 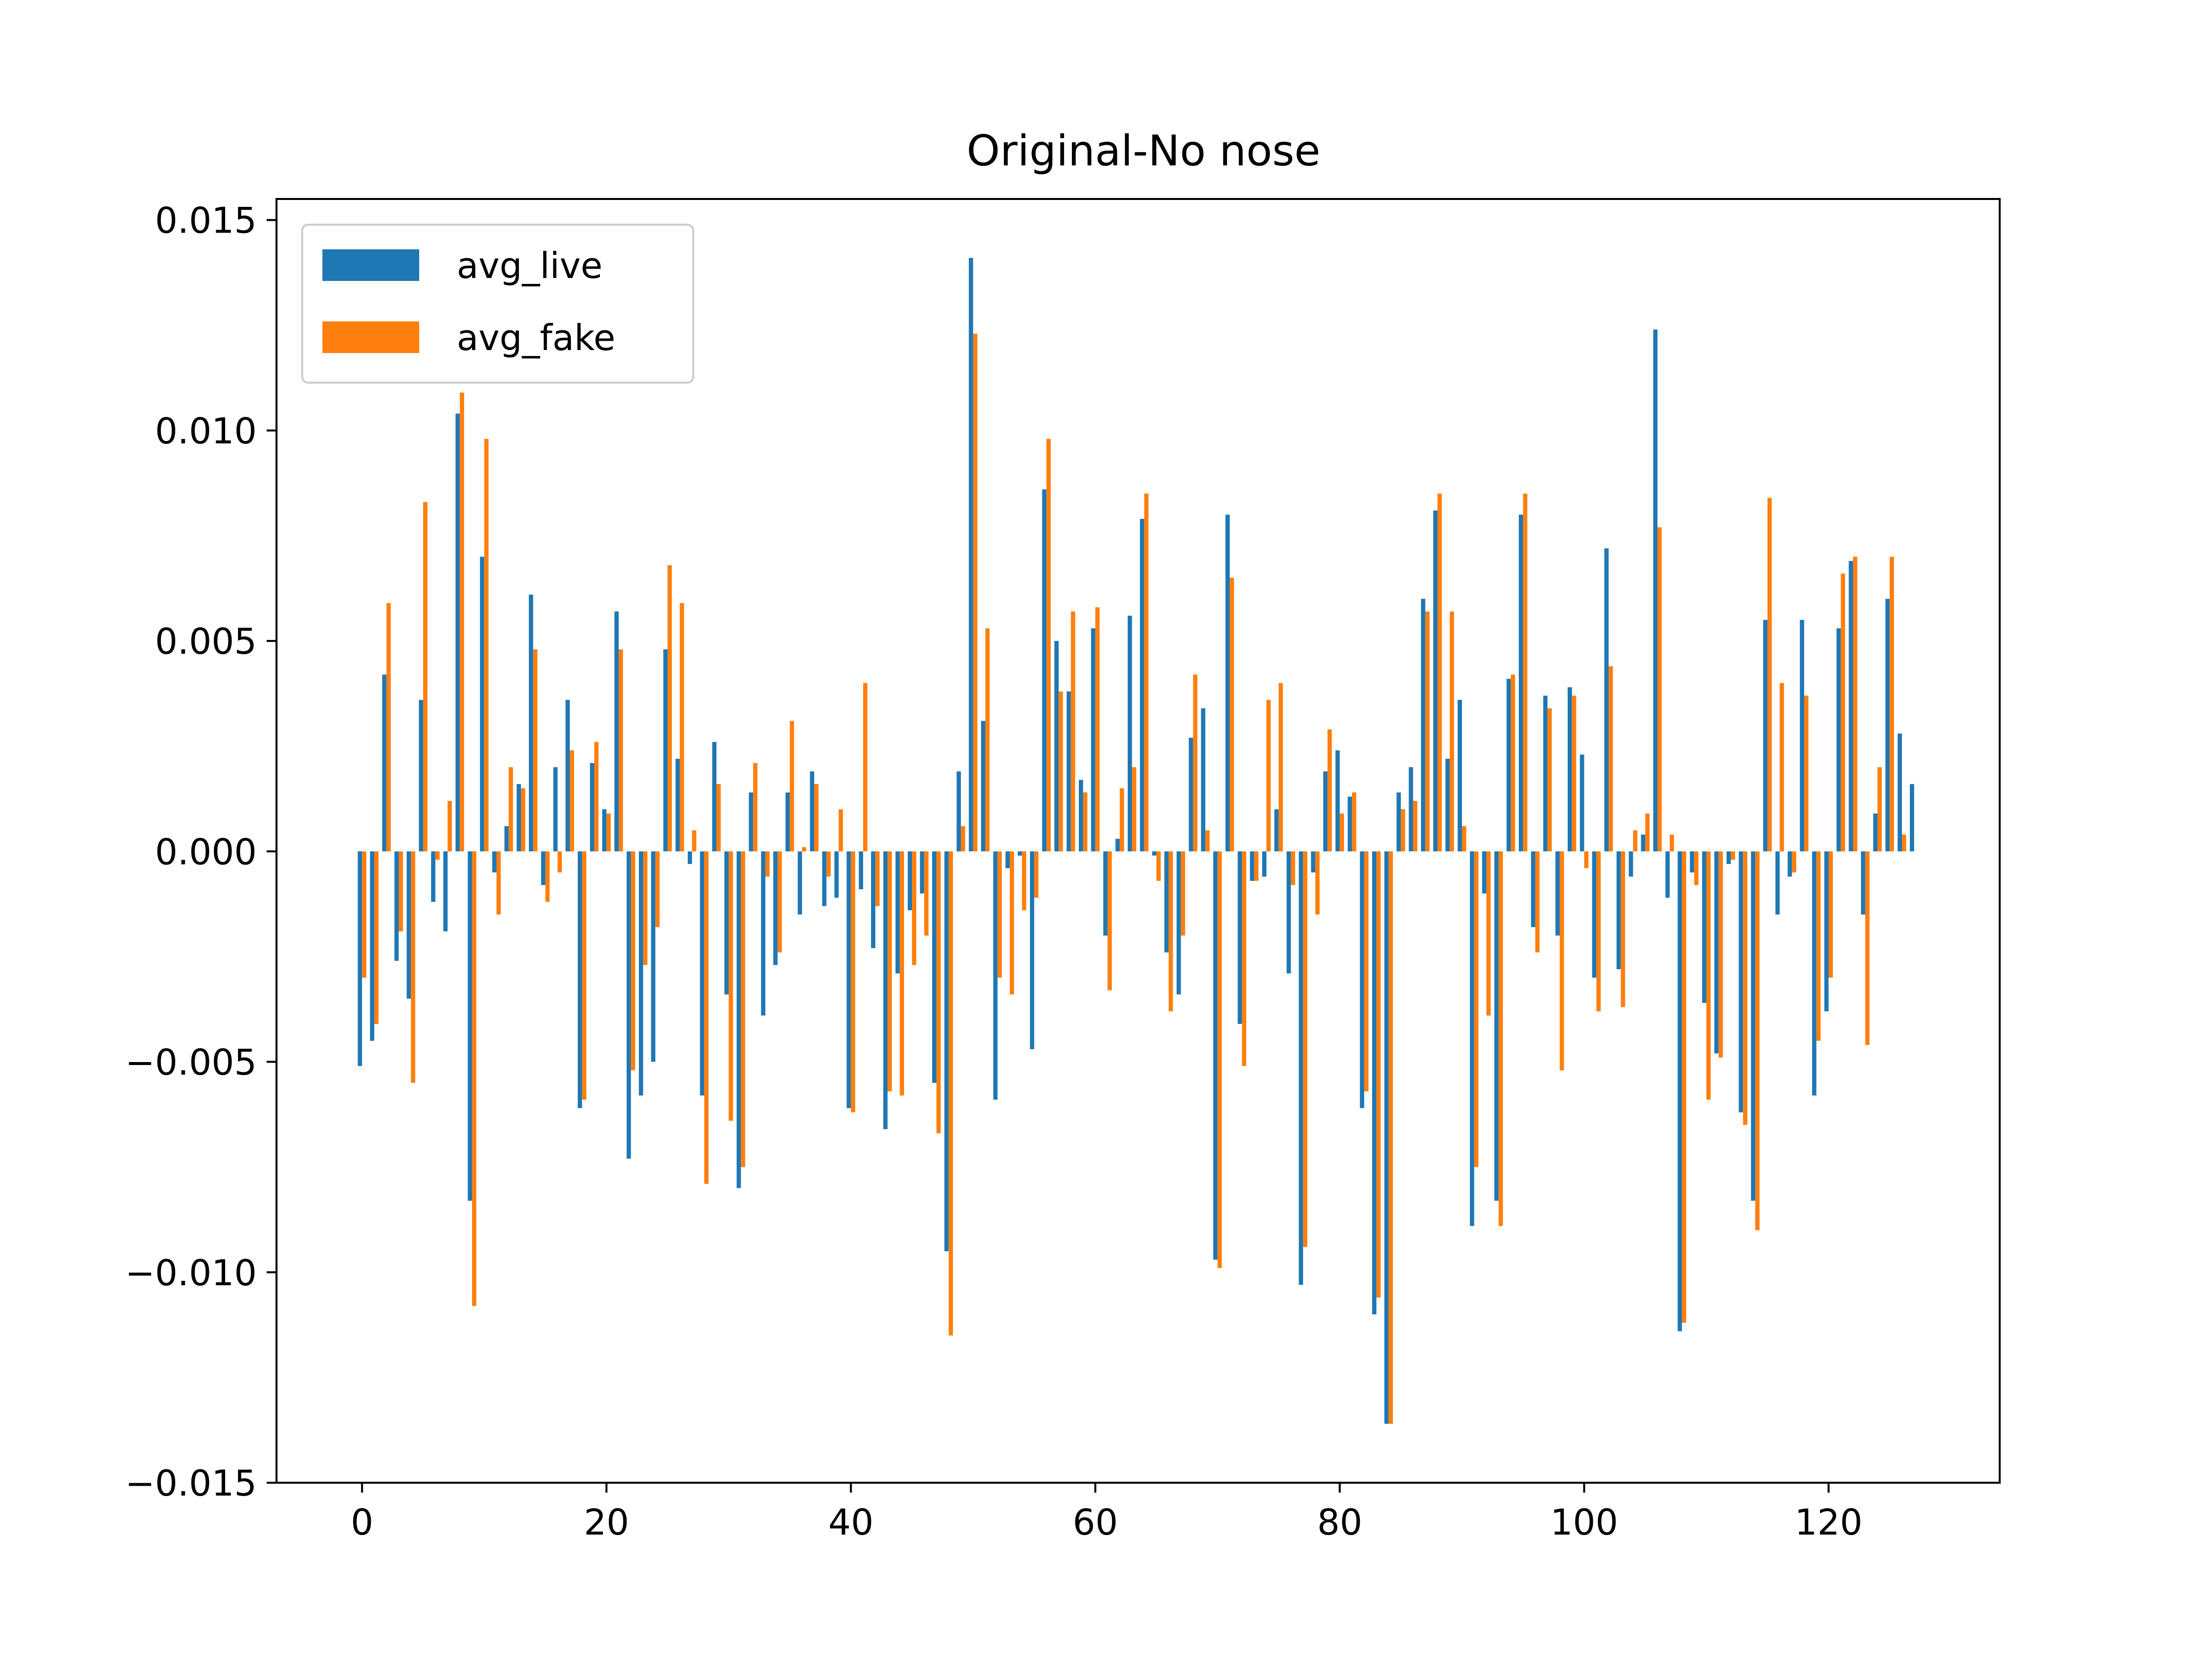 What do you see at coordinates (191, 1483) in the screenshot?
I see `y-tick-label: −0.015` at bounding box center [191, 1483].